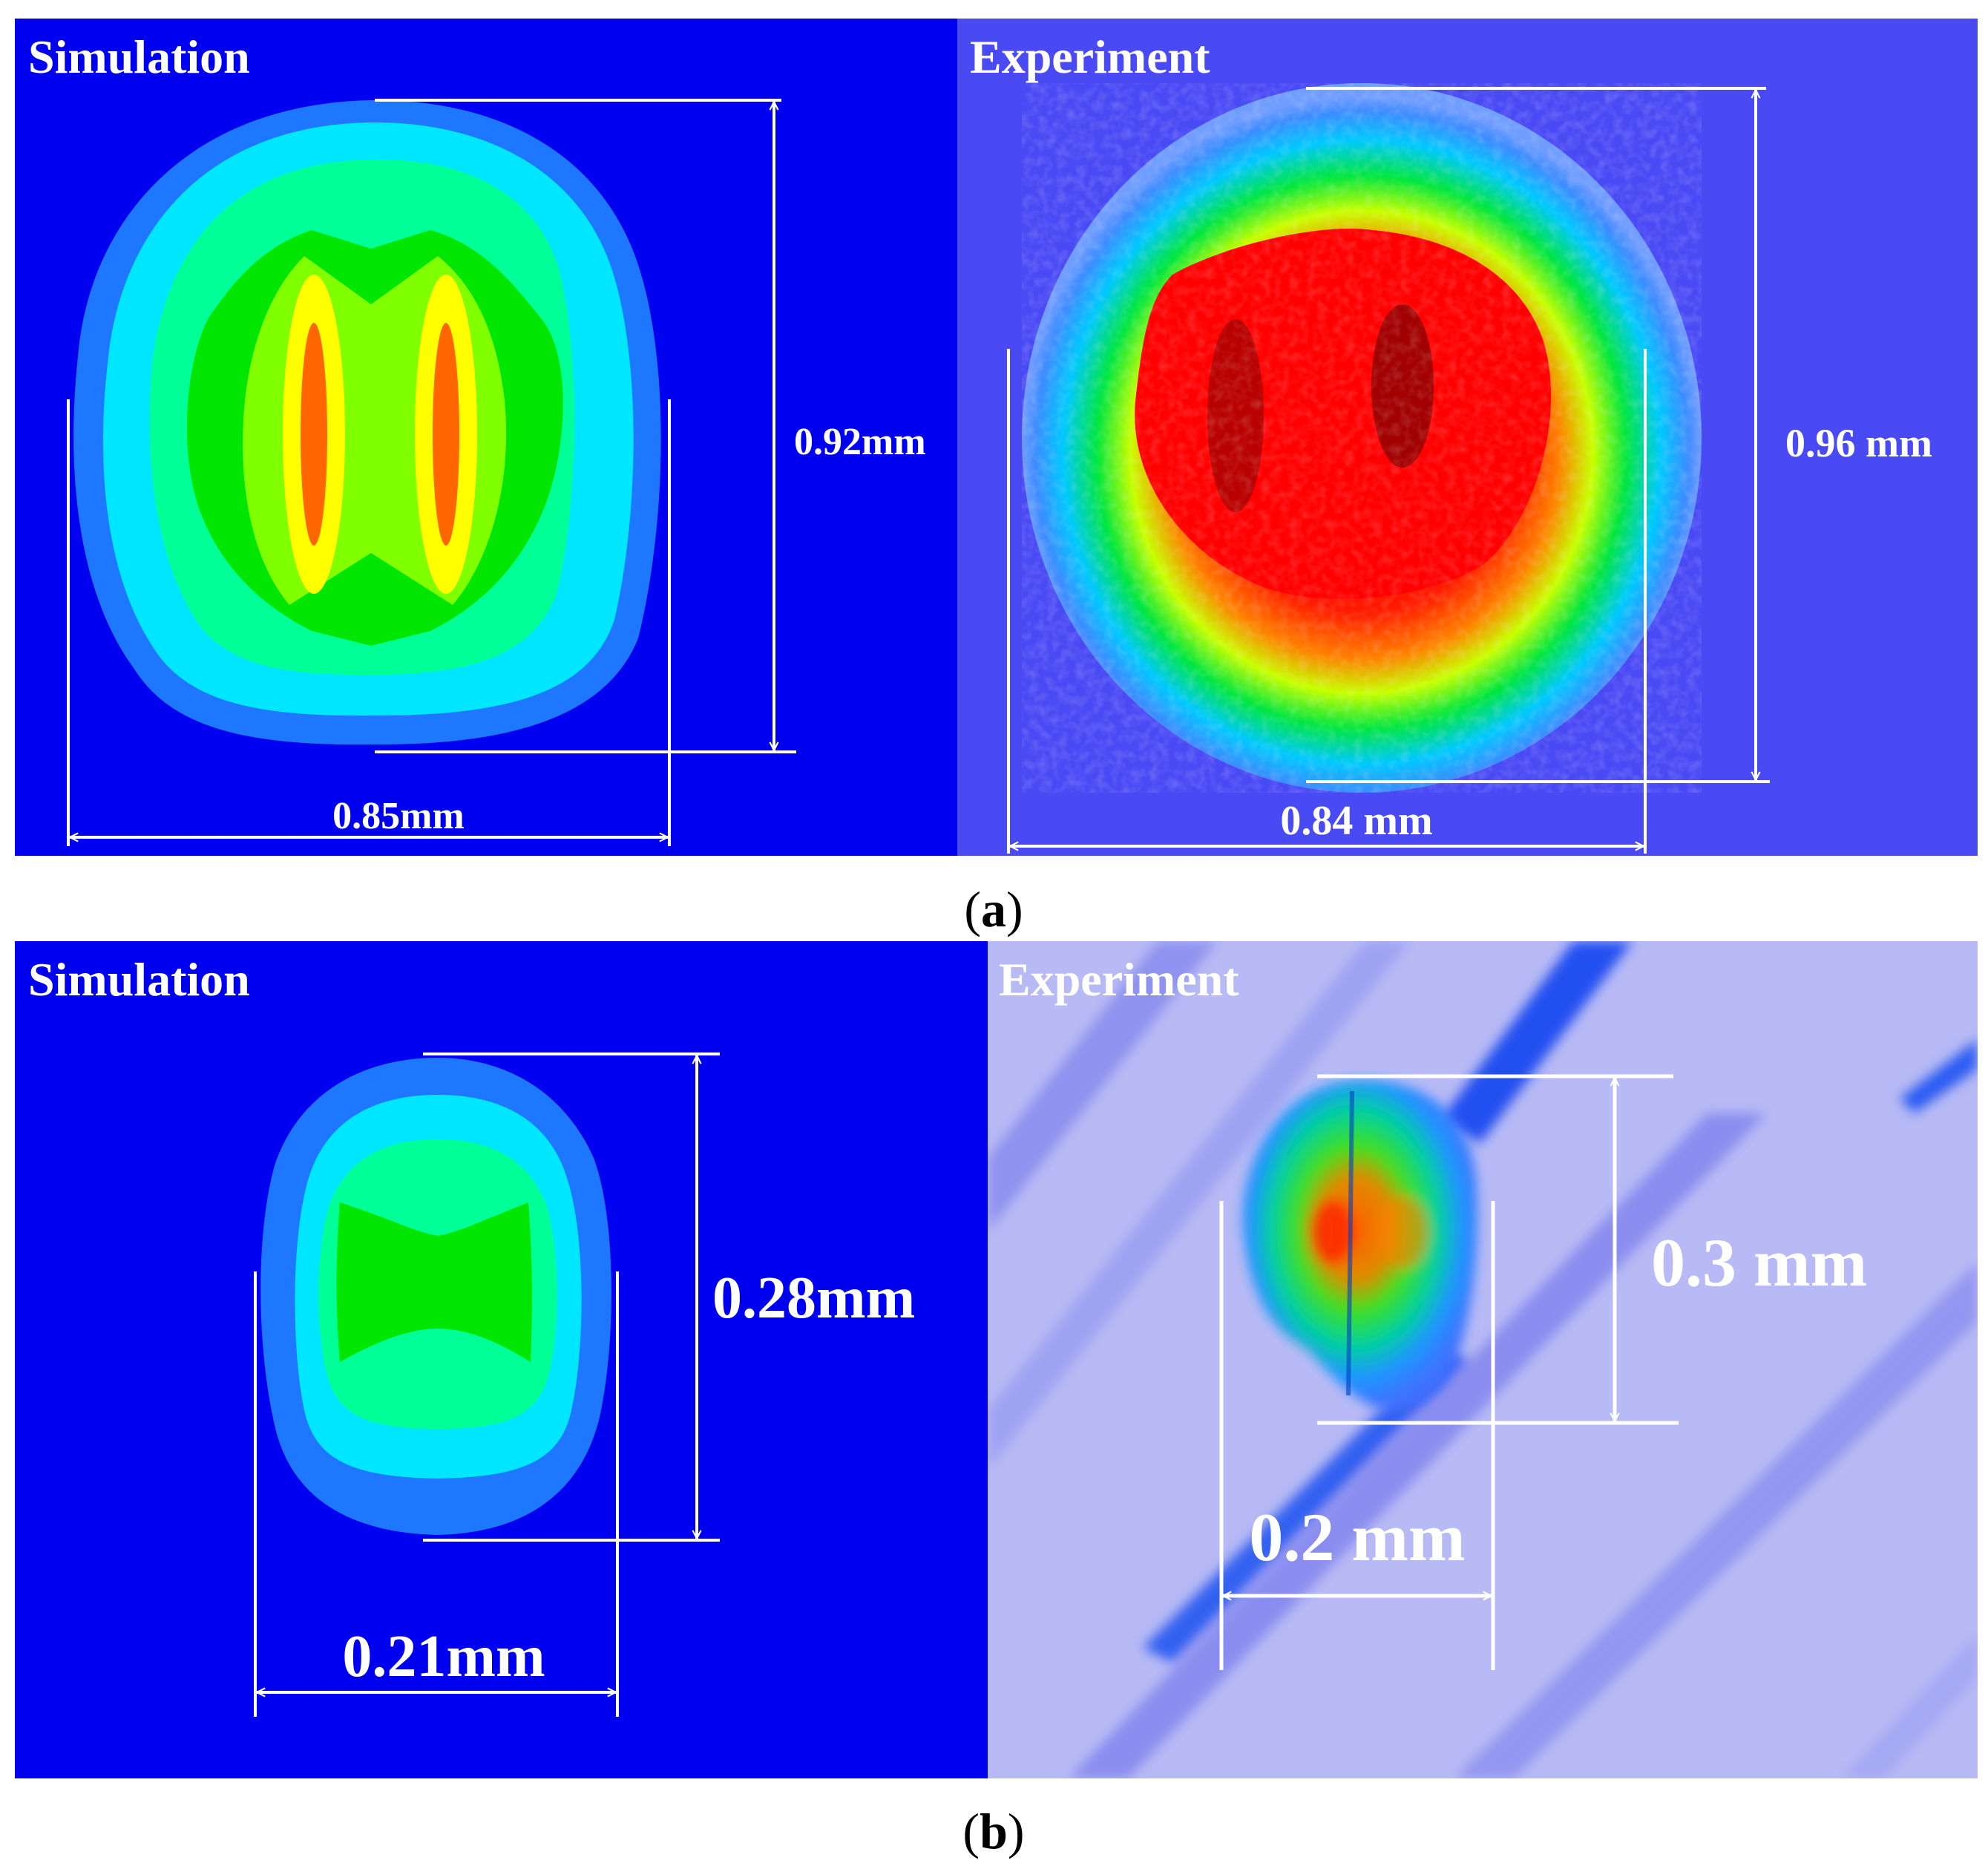 This screenshot has width=1988, height=1866. I want to click on panel-b-experiment-width-label: 0.2 mm, so click(1357, 1537).